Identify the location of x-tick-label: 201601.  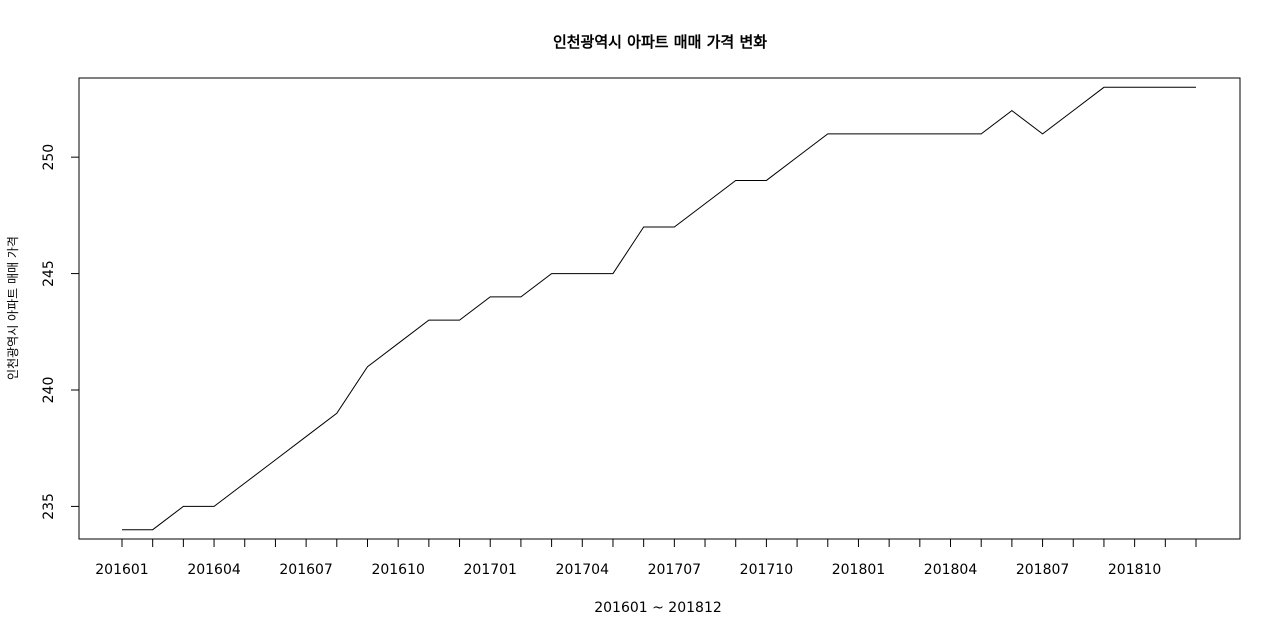
(121, 570).